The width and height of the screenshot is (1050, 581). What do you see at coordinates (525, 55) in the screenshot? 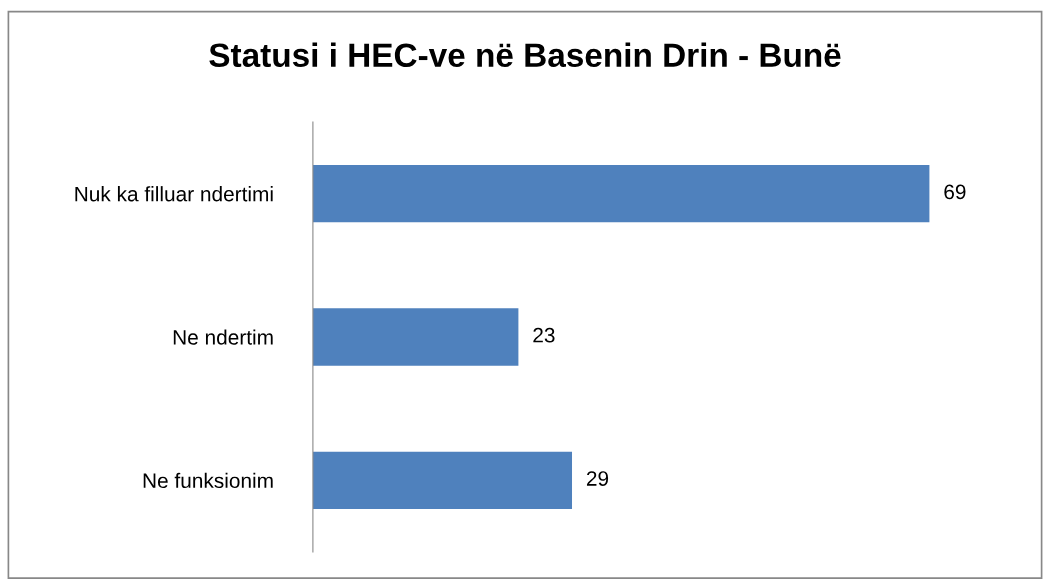
I see `chart-title: Statusi i HEC-ve në Basenin Drin - Bunë` at bounding box center [525, 55].